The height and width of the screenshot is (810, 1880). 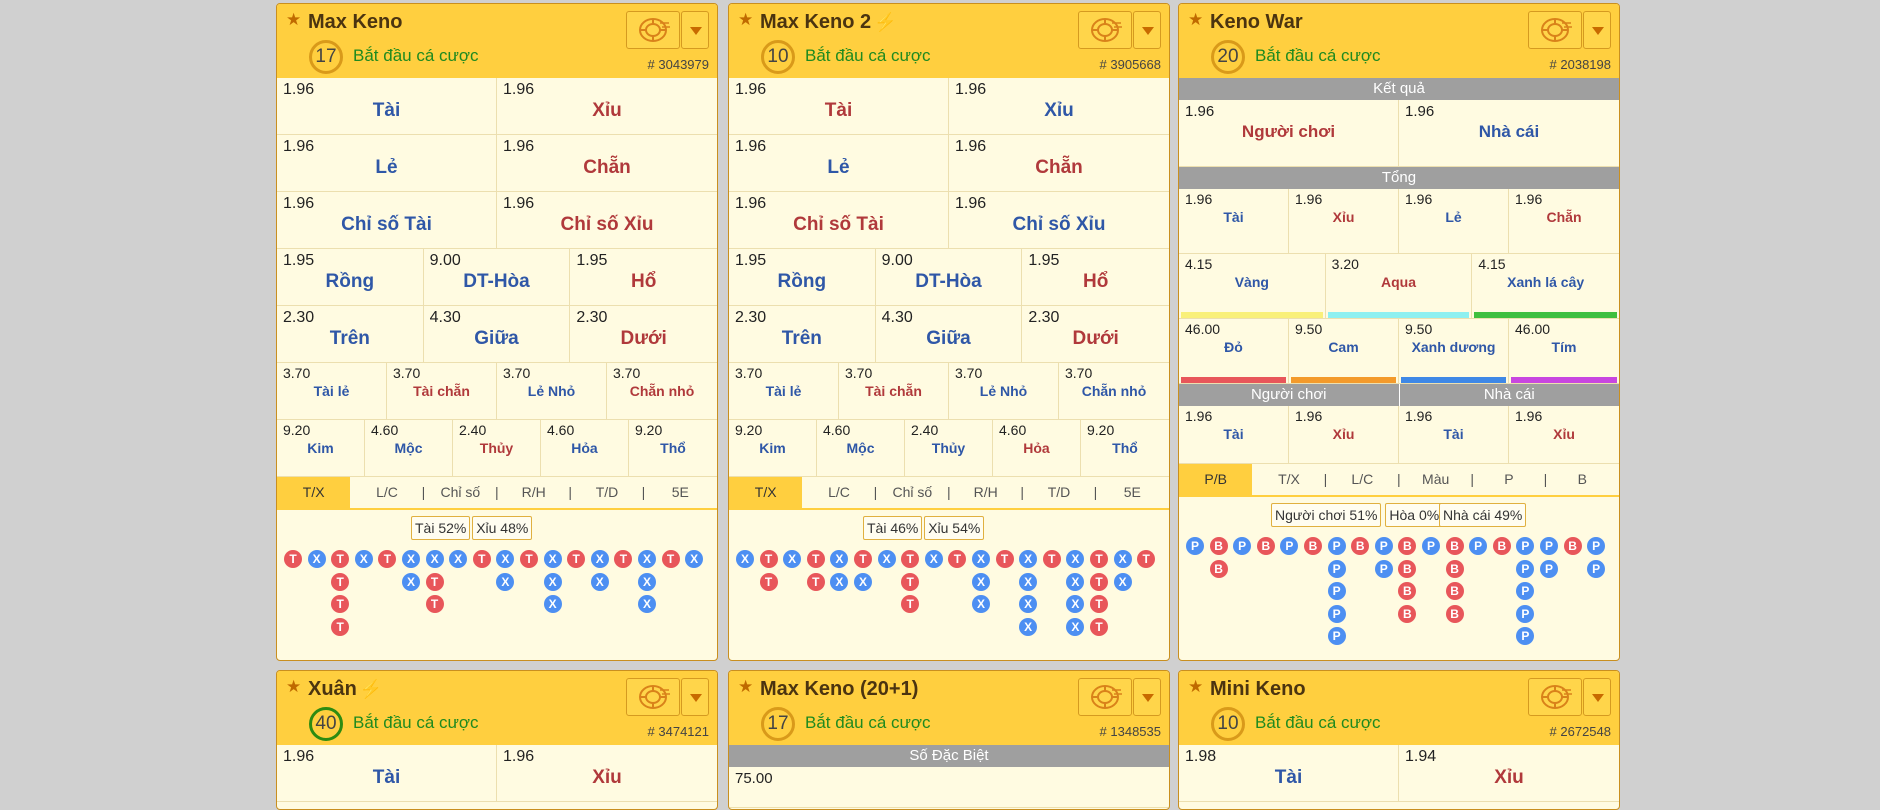 I want to click on bet-cell: 3.20 Aqua, so click(x=1399, y=286).